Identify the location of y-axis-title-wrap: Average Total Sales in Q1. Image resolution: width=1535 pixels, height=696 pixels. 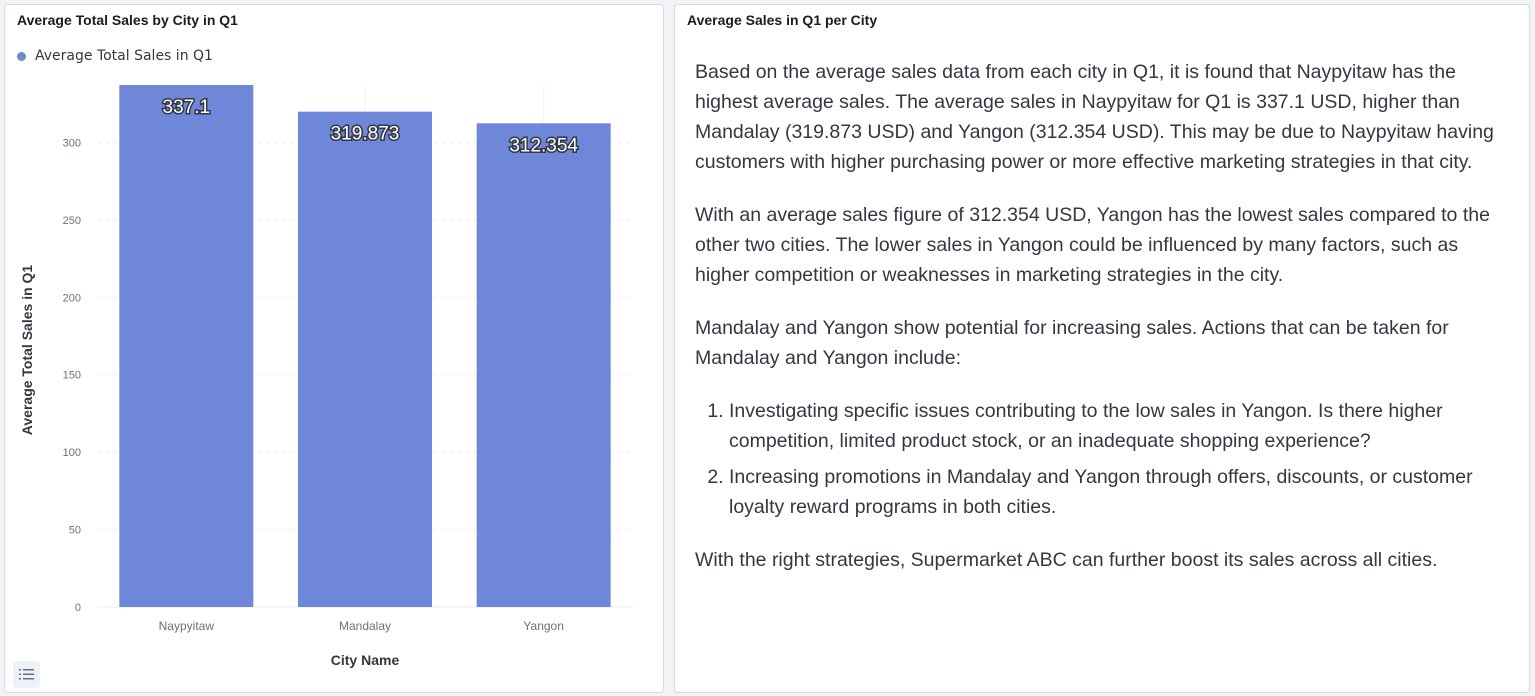
(27, 350).